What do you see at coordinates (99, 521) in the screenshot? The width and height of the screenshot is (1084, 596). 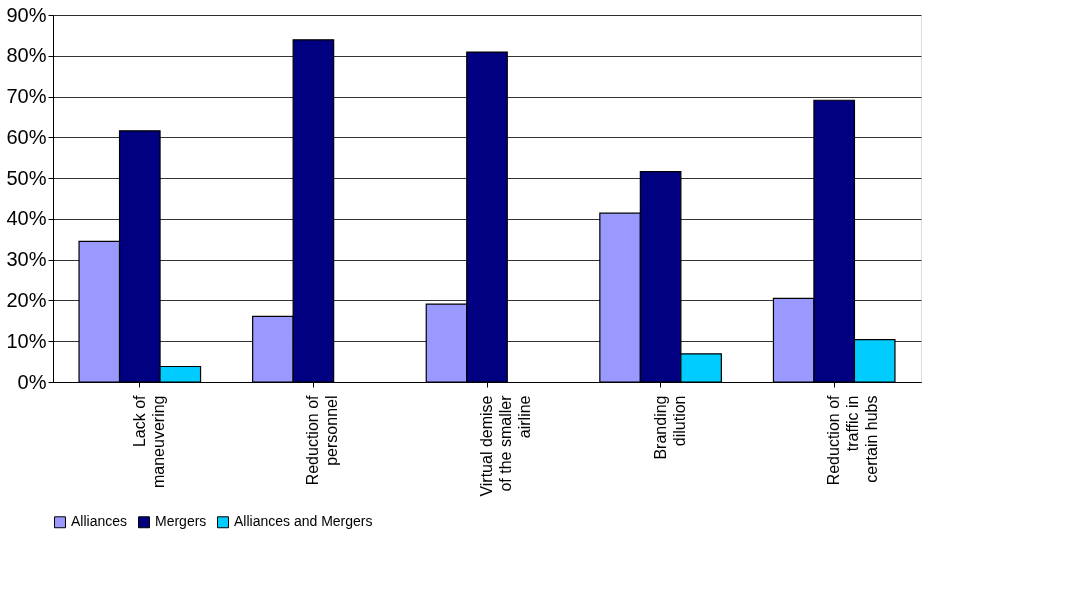 I see `legend-label: Alliances` at bounding box center [99, 521].